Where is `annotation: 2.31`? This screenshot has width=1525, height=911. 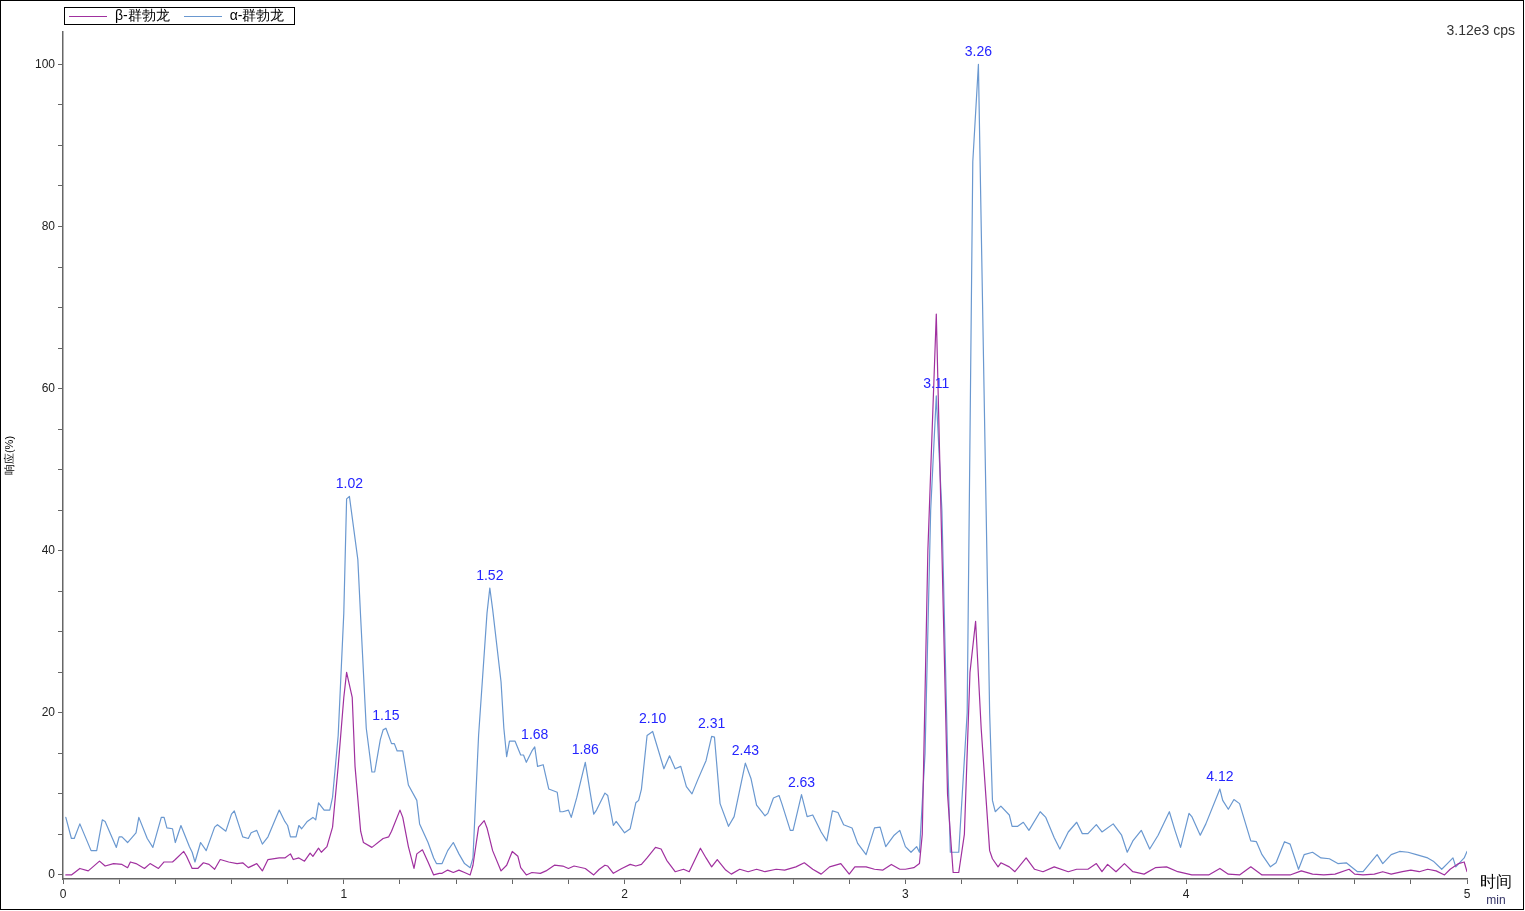
annotation: 2.31 is located at coordinates (712, 723).